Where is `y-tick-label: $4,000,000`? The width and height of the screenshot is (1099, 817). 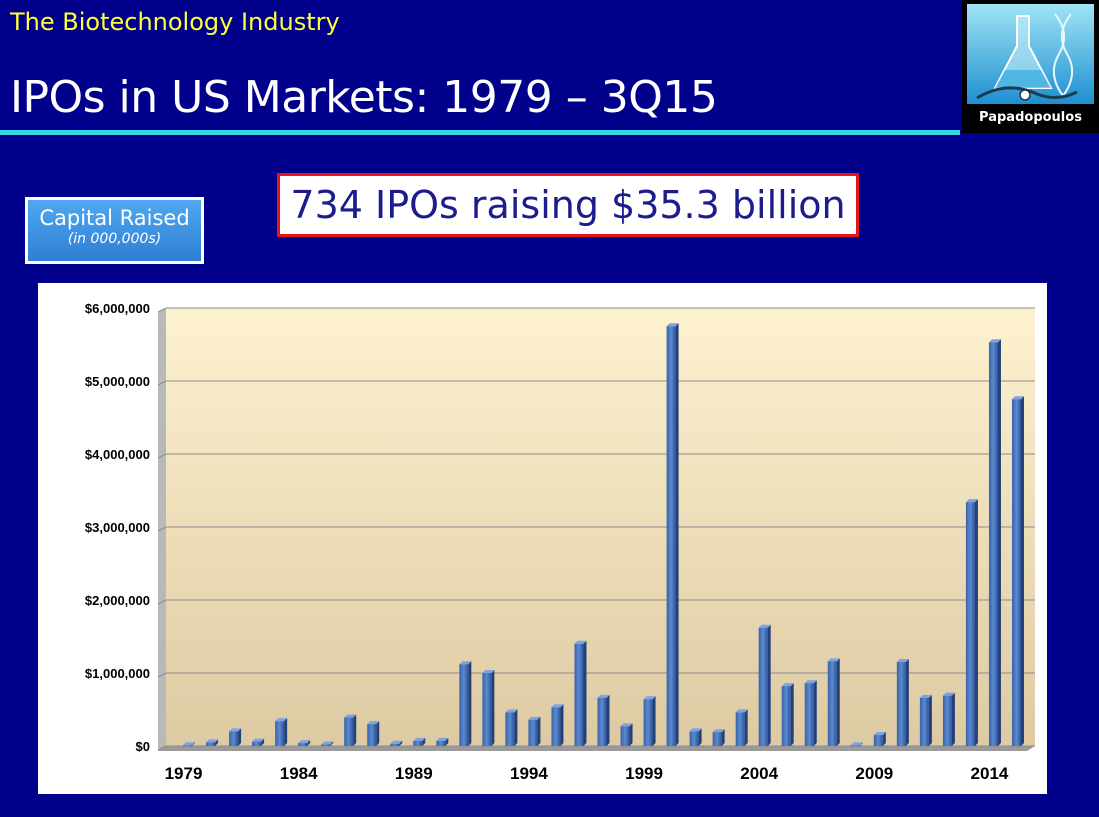
y-tick-label: $4,000,000 is located at coordinates (117, 454).